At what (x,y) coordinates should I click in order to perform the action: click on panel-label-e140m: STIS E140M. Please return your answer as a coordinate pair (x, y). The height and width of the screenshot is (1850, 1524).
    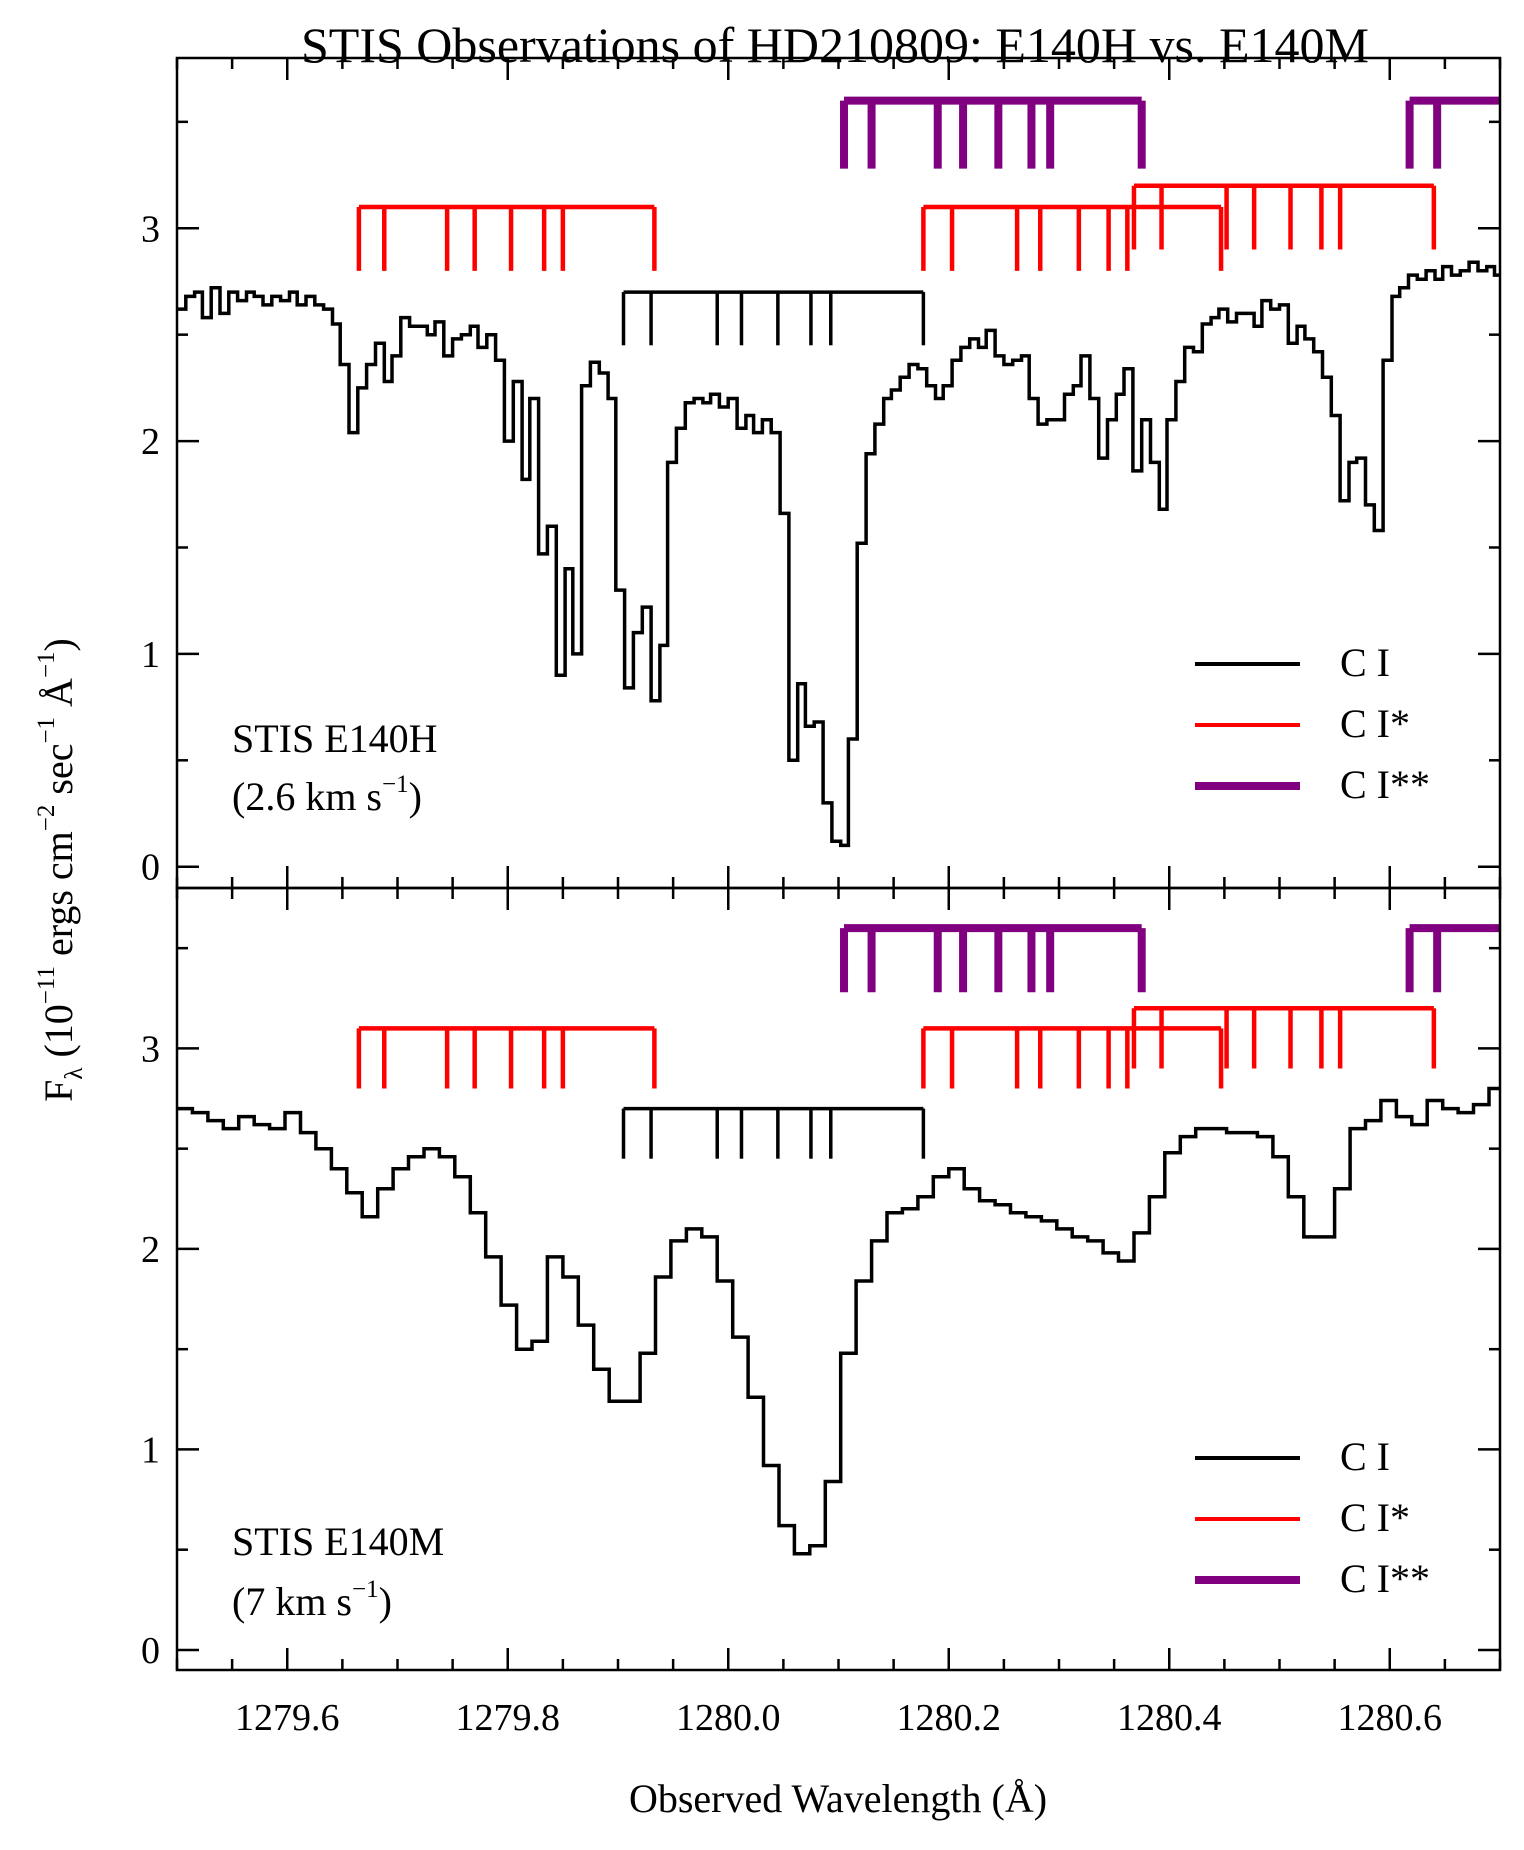
    Looking at the image, I should click on (338, 1541).